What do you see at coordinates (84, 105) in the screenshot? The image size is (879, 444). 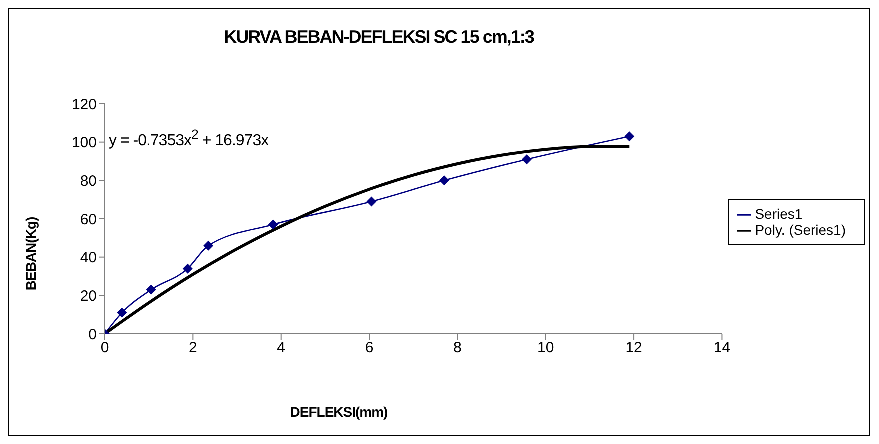 I see `y-tick-label: 120` at bounding box center [84, 105].